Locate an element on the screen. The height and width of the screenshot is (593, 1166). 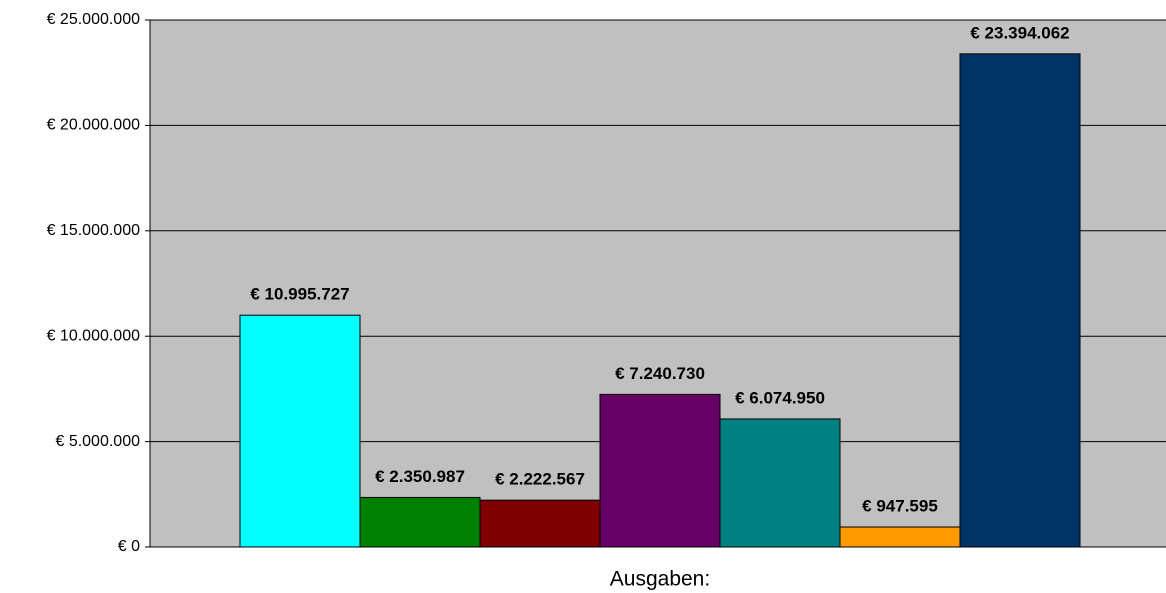
data-label: € 23.394.062 is located at coordinates (1019, 32).